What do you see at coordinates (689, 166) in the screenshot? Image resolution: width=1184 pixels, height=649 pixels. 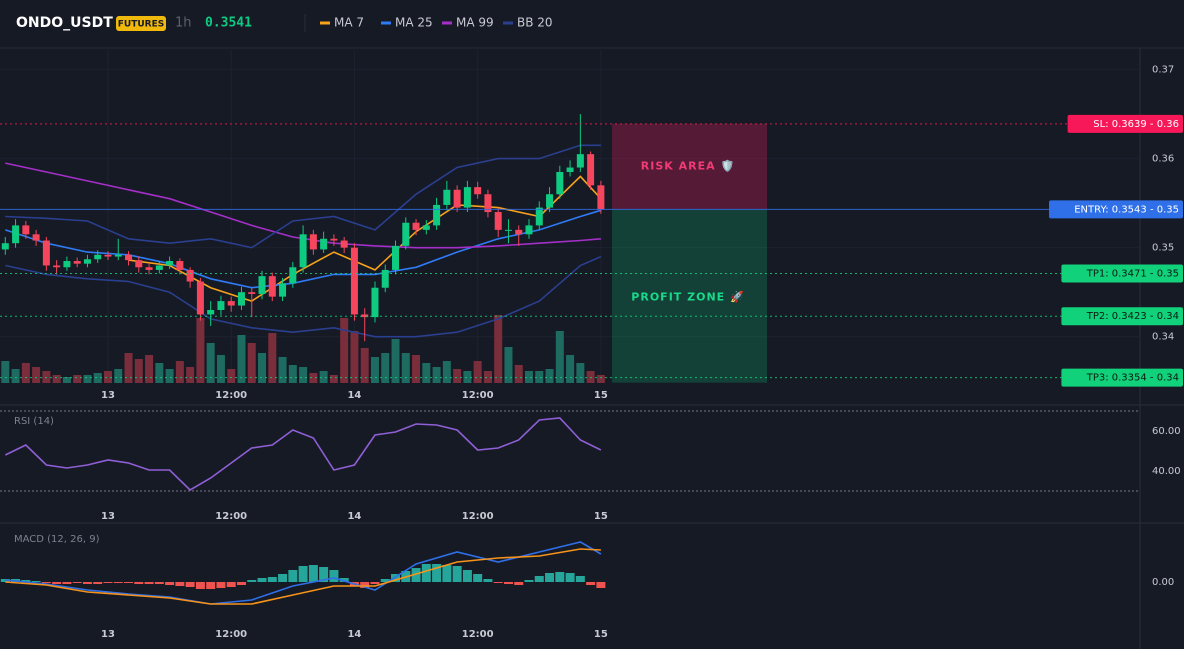 I see `risk-zone` at bounding box center [689, 166].